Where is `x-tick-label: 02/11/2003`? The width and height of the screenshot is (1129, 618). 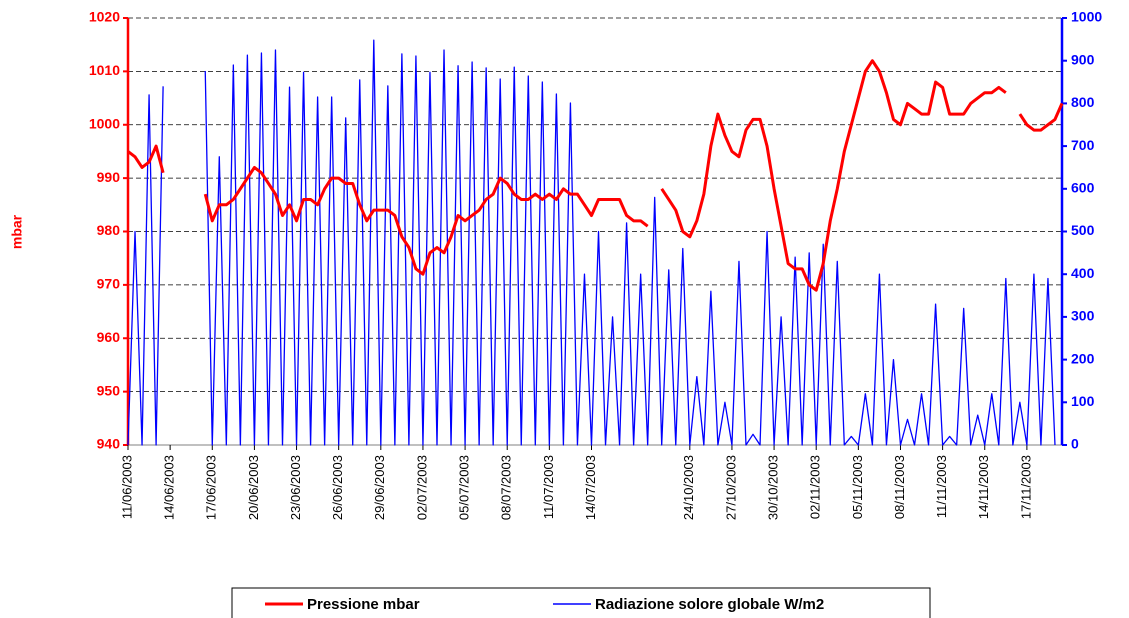
x-tick-label: 02/11/2003 is located at coordinates (815, 487).